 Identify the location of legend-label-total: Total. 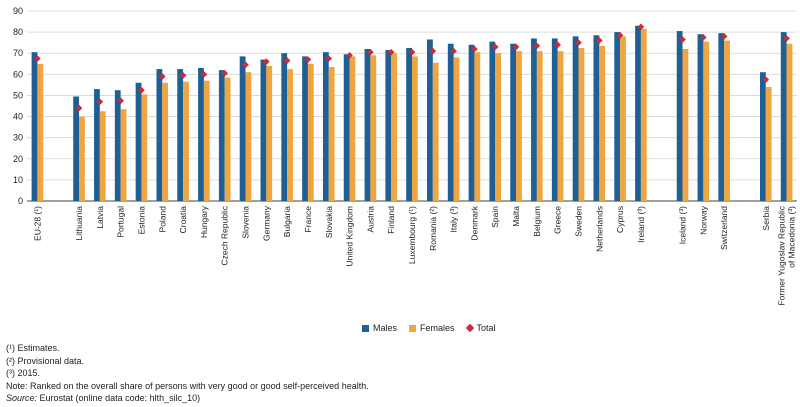
(486, 328).